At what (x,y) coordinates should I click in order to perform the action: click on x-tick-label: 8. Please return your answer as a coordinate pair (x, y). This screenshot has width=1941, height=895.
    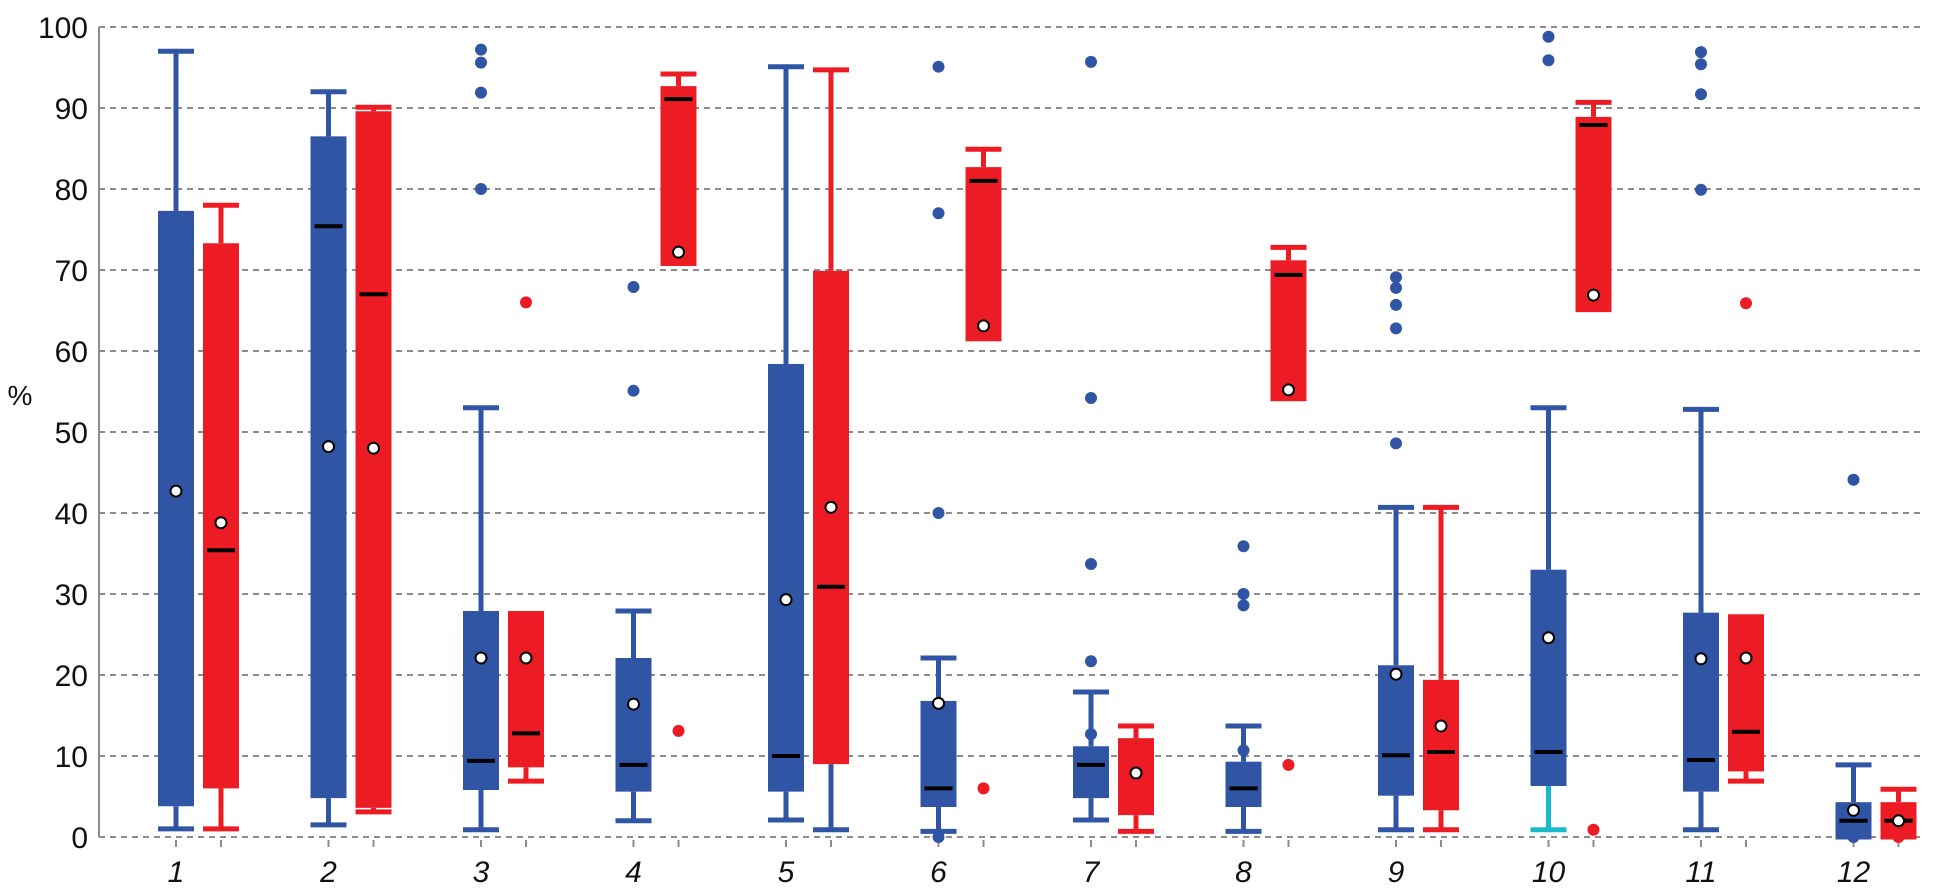
    Looking at the image, I should click on (1243, 872).